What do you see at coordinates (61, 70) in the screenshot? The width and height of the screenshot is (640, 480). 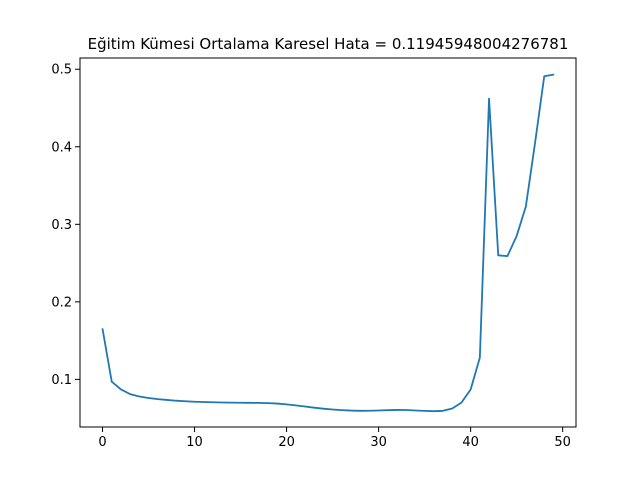 I see `y-tick-label: 0.5` at bounding box center [61, 70].